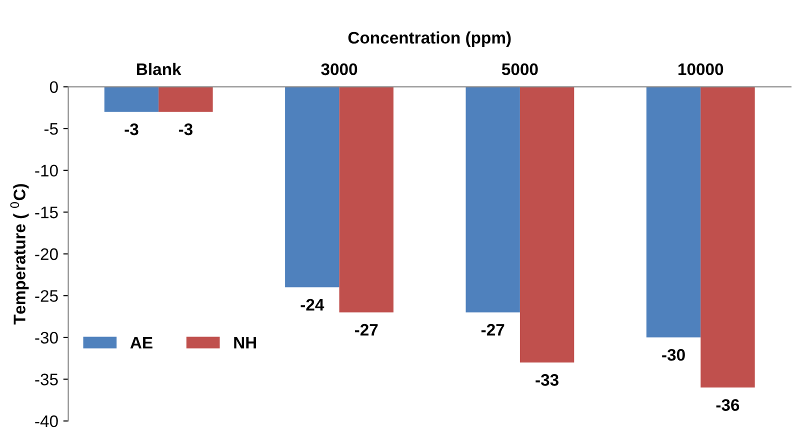 The width and height of the screenshot is (803, 434). Describe the element at coordinates (547, 380) in the screenshot. I see `data-label: -33` at that location.